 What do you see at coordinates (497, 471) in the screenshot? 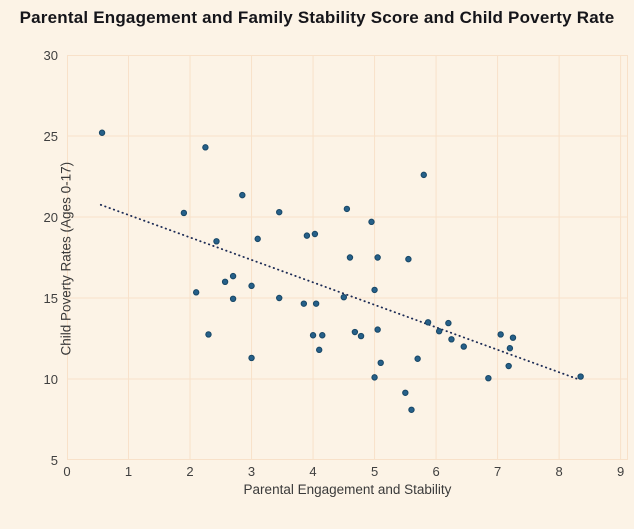
I see `x-tick: 7` at bounding box center [497, 471].